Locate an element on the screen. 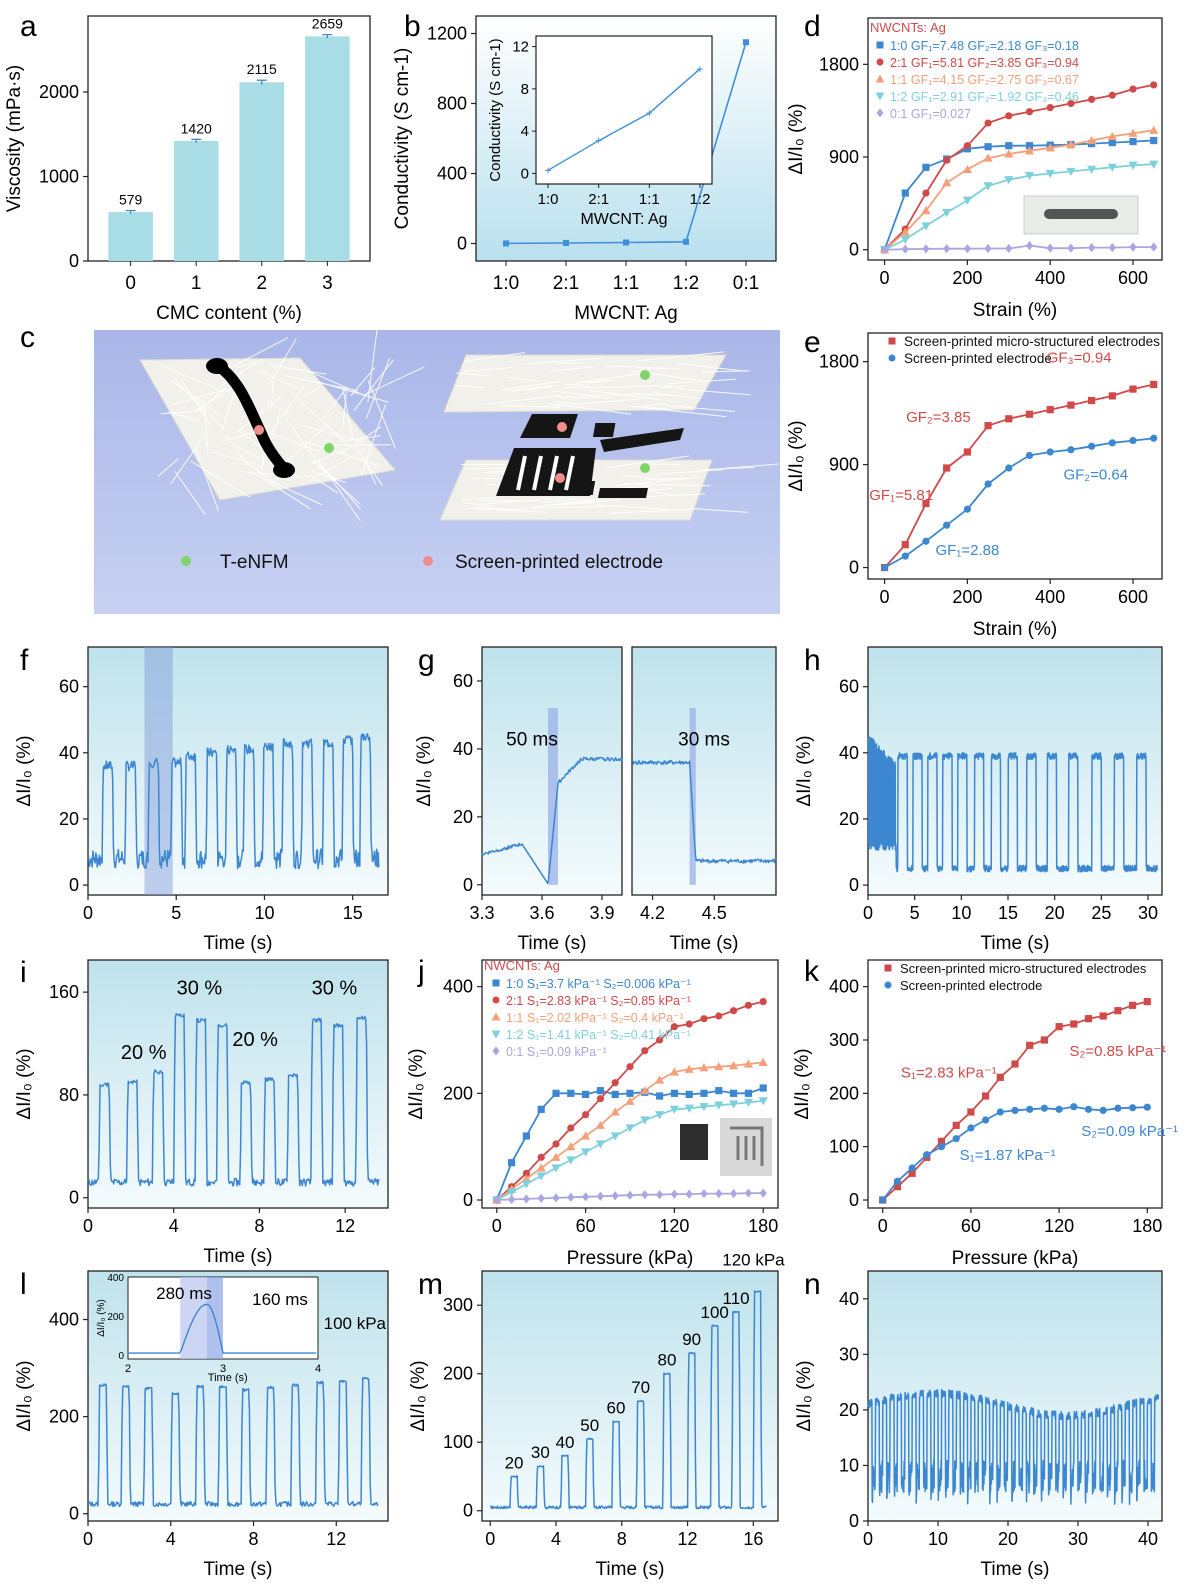  x-tick-label: 600 is located at coordinates (1133, 278).